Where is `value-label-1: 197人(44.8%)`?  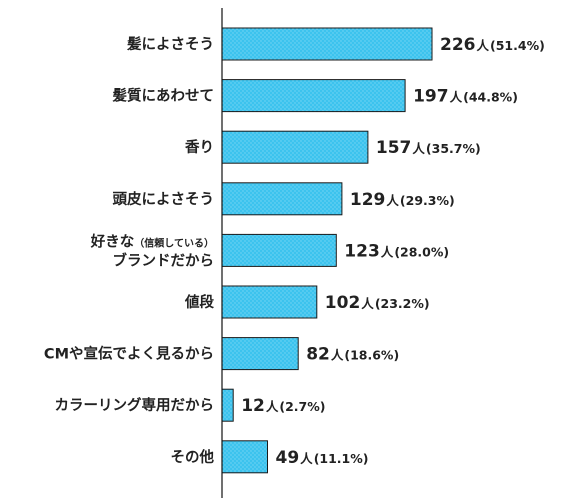
value-label-1: 197人(44.8%) is located at coordinates (465, 97).